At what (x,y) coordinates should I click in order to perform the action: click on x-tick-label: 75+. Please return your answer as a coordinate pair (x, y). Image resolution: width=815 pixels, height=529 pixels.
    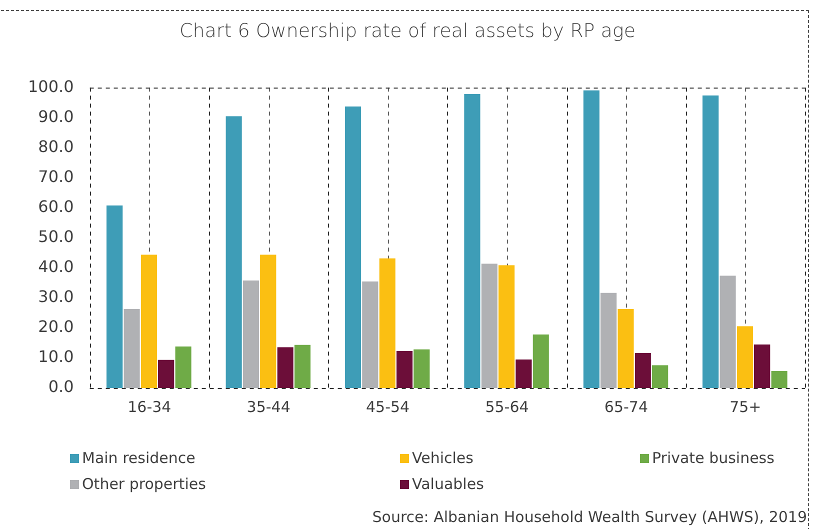
    Looking at the image, I should click on (746, 407).